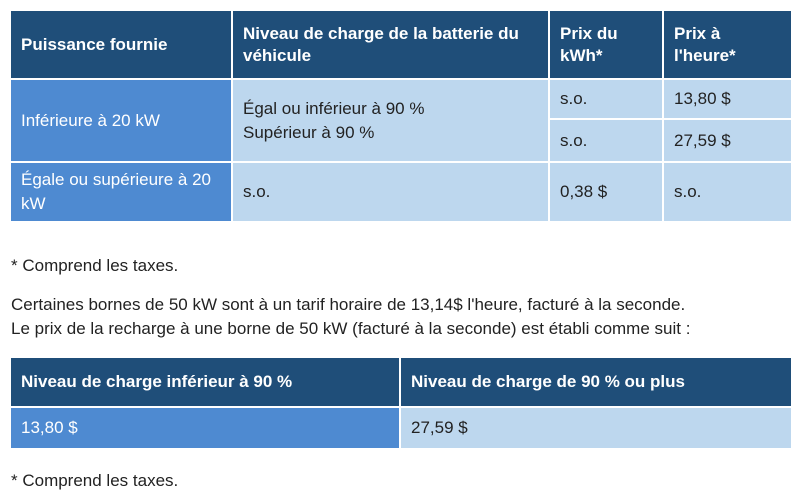  I want to click on cell-price-90-plus: 27,59 $, so click(596, 428).